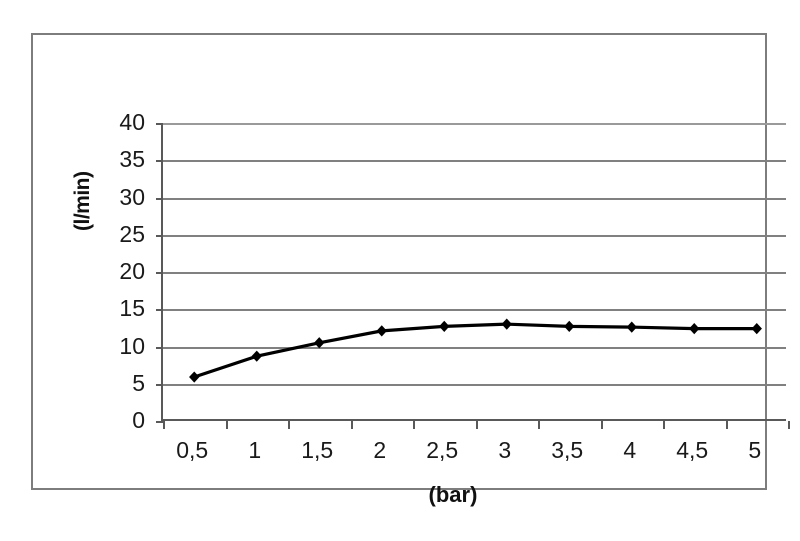 The image size is (800, 541). What do you see at coordinates (755, 450) in the screenshot?
I see `x-tick-label: 5` at bounding box center [755, 450].